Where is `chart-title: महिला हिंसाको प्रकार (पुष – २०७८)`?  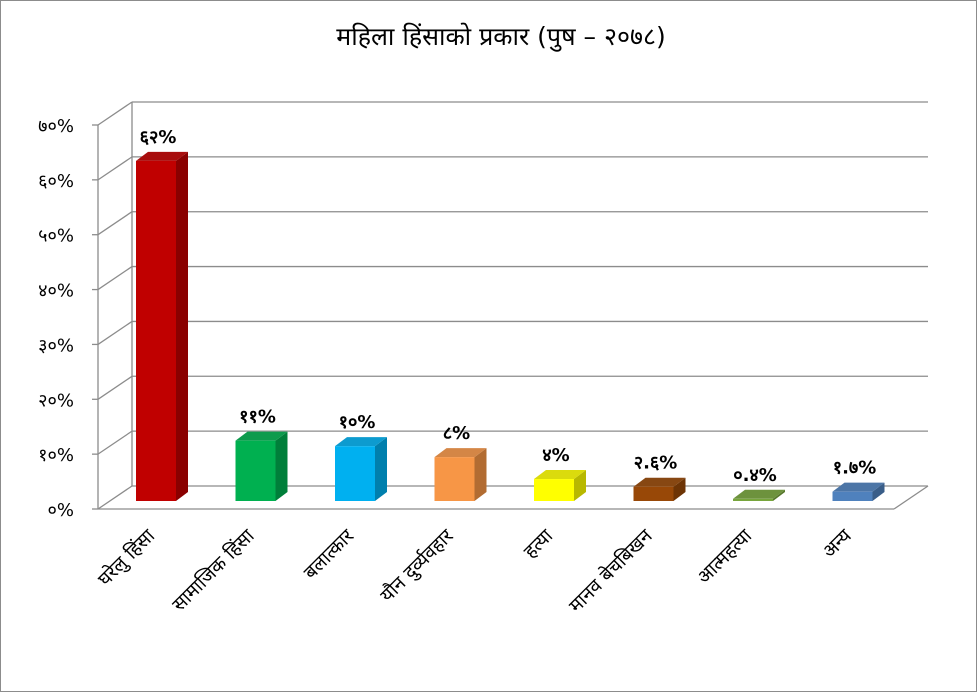 chart-title: महिला हिंसाको प्रकार (पुष – २०७८) is located at coordinates (500, 37).